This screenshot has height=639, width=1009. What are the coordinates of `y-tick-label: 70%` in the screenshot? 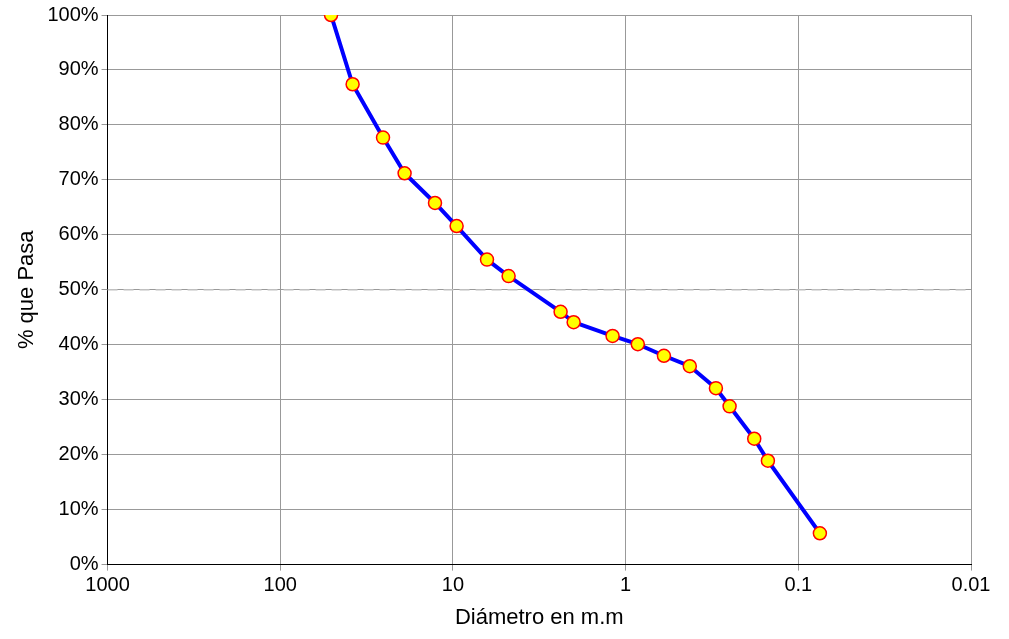 It's located at (78, 178).